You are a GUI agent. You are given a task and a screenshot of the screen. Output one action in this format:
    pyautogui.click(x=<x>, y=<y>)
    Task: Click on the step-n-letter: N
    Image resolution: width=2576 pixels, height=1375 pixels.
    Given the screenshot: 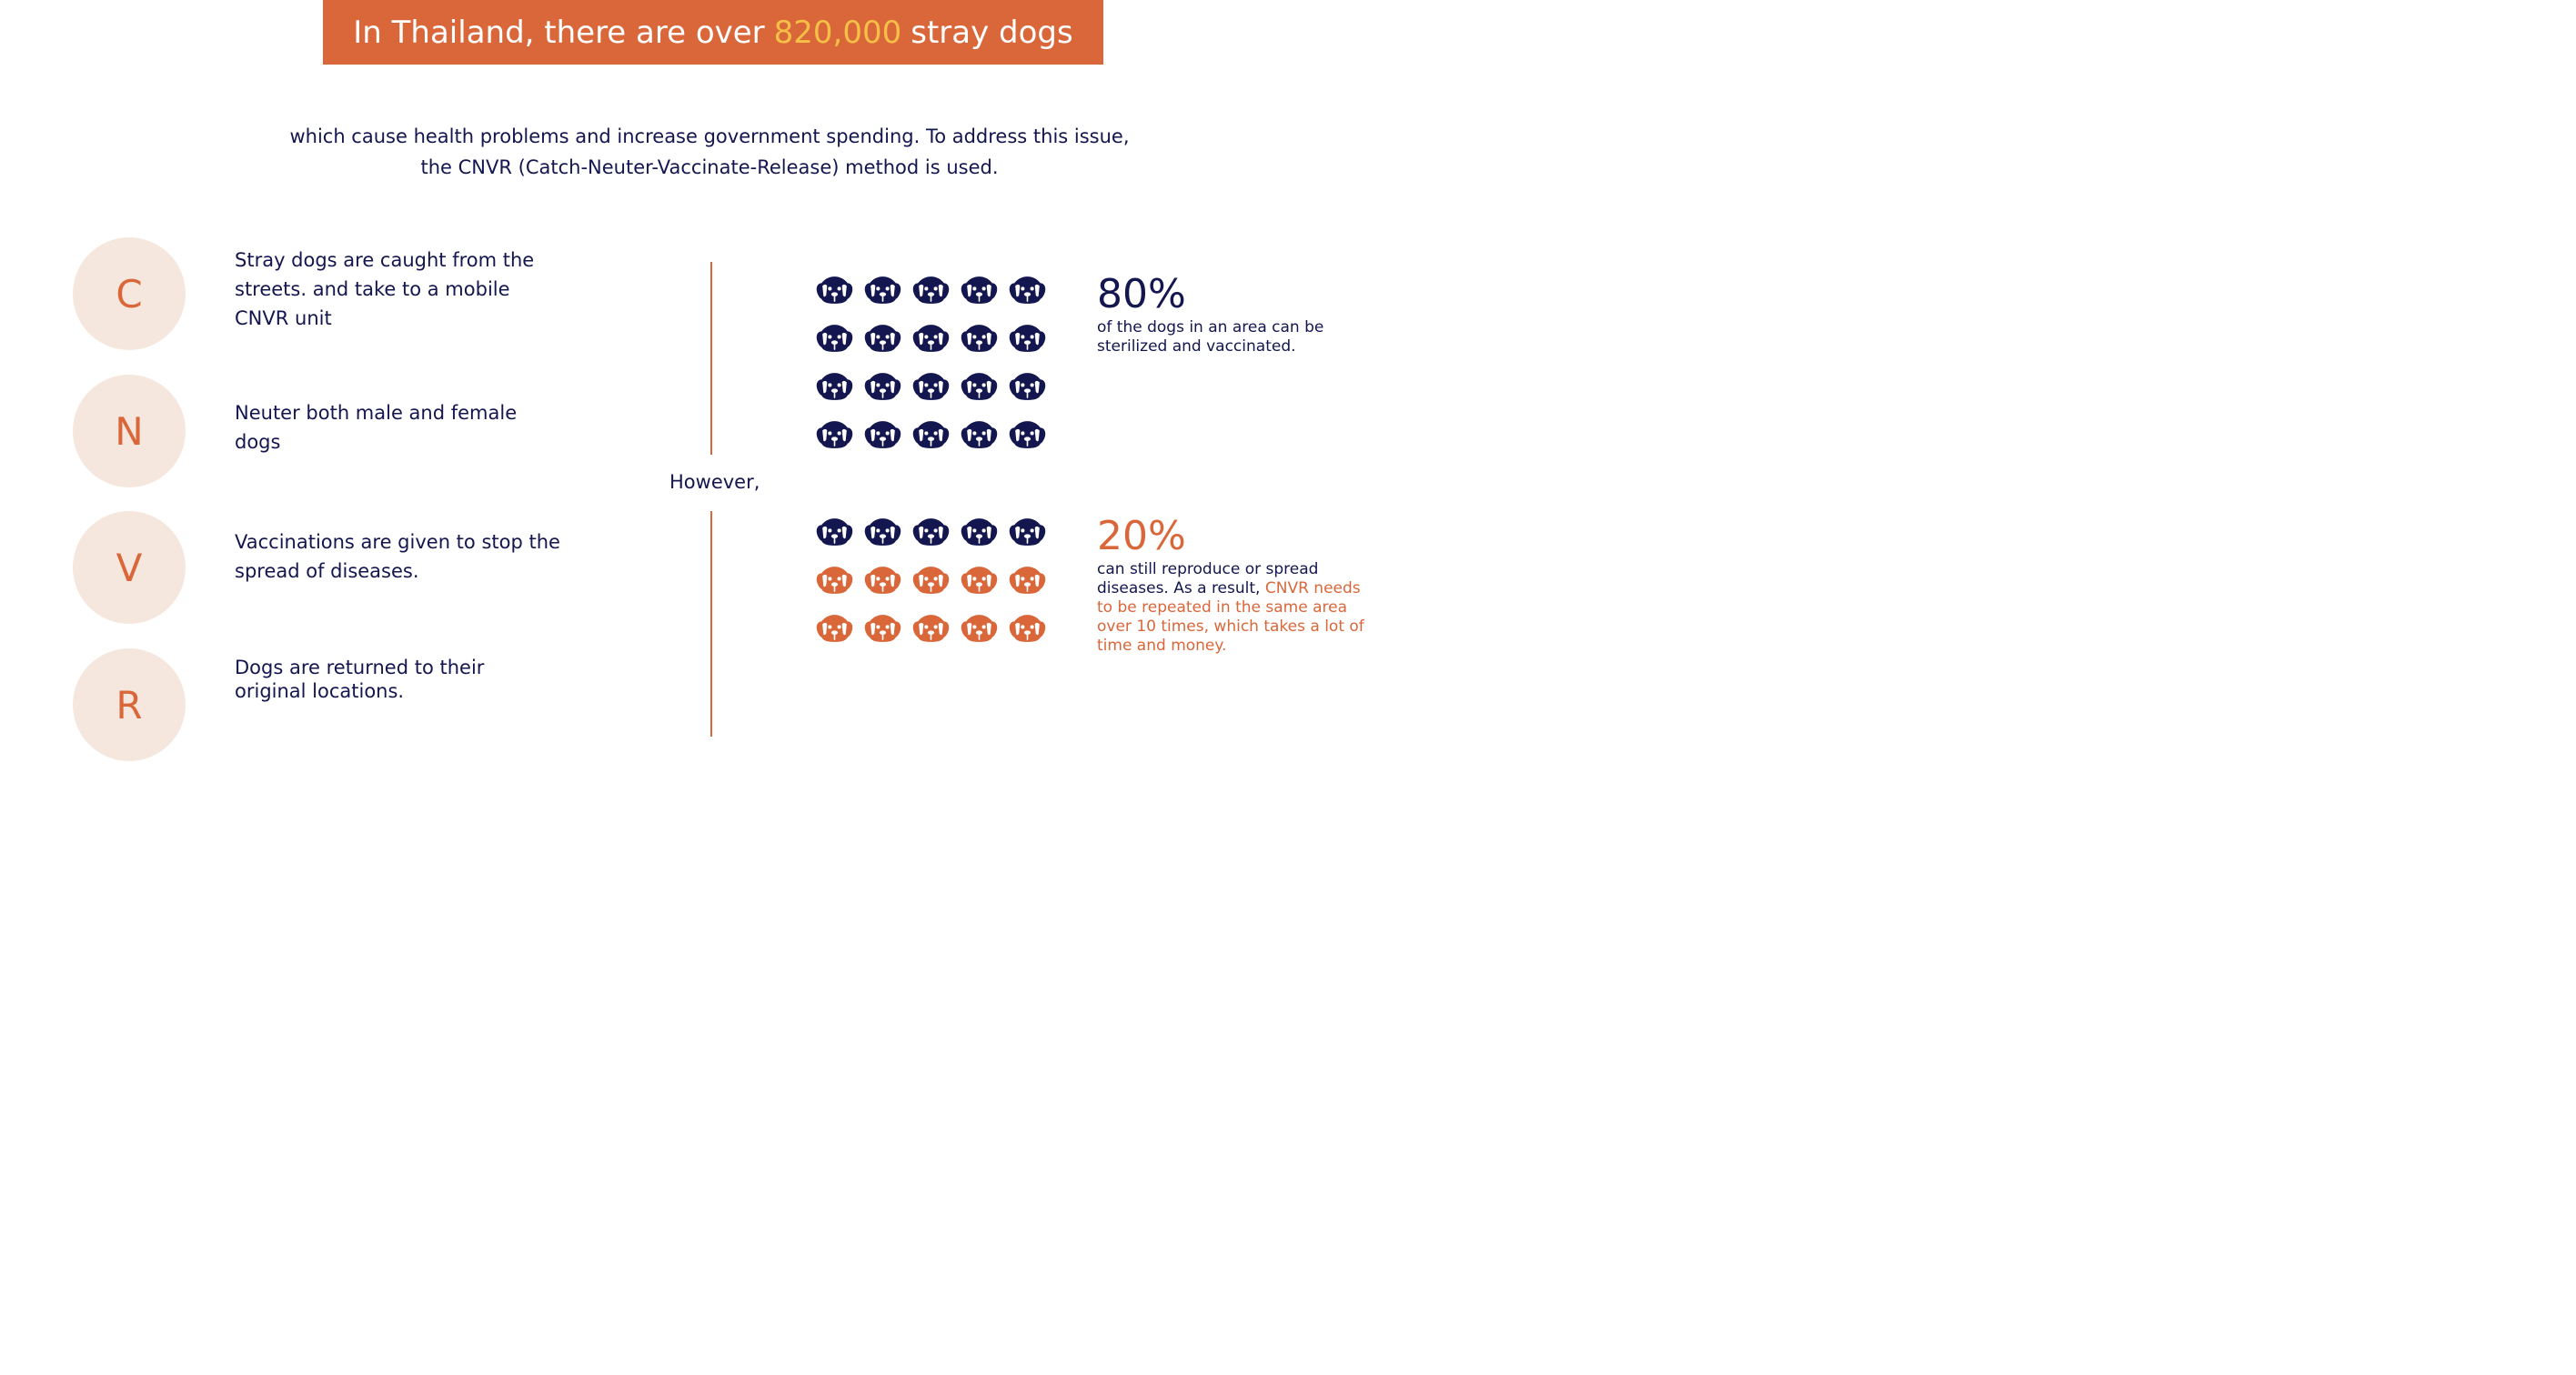 What is the action you would take?
    pyautogui.click(x=129, y=431)
    